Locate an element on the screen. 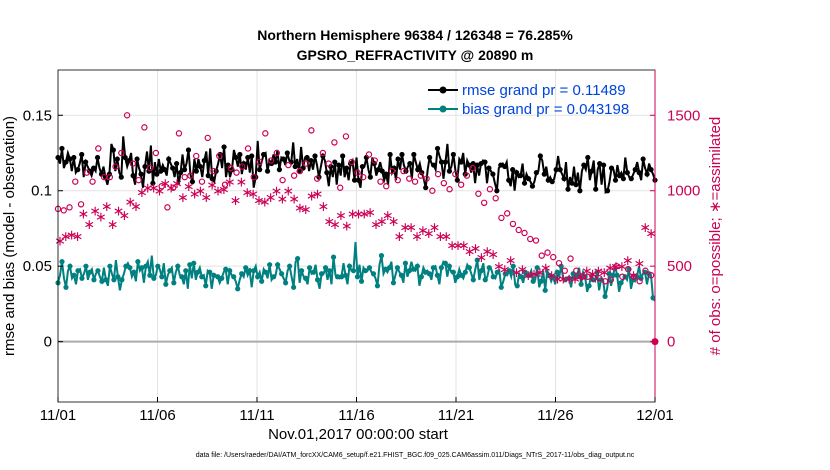 The width and height of the screenshot is (830, 470). x-tick-label: 11/01 is located at coordinates (58, 415).